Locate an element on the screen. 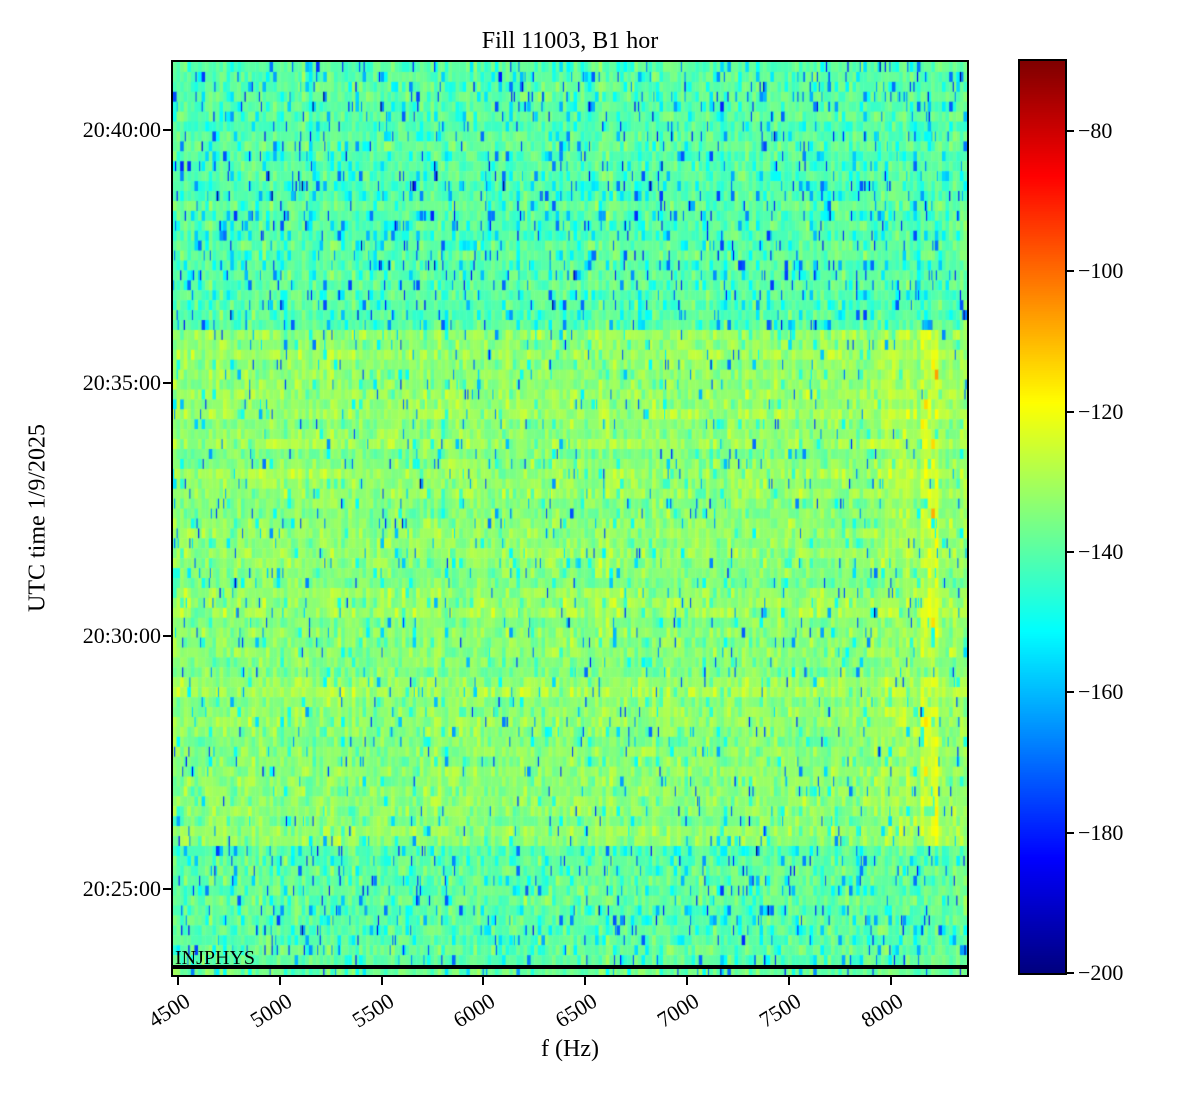  colorbar-tick-label: −160 is located at coordinates (1101, 692).